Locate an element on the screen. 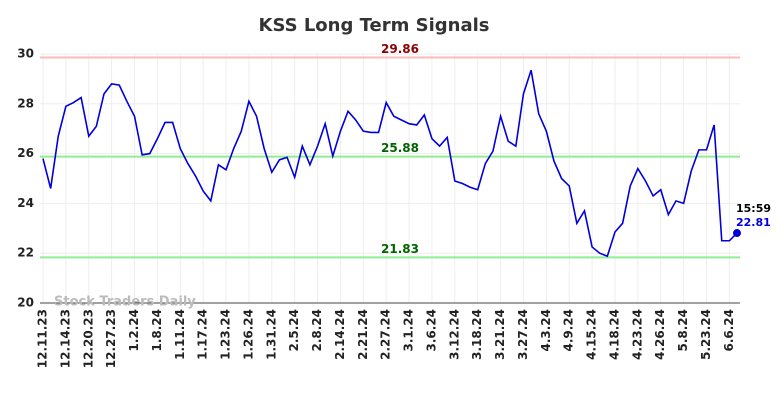  x-tick-label: 5.8.24 is located at coordinates (683, 330).